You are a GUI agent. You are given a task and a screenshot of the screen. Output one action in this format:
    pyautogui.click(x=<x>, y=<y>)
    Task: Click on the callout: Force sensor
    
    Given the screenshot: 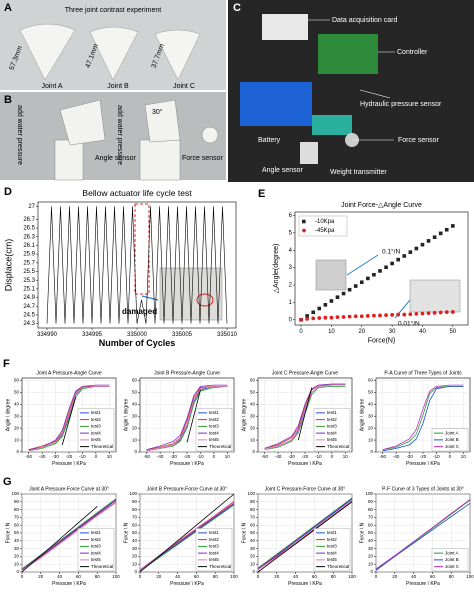 What is the action you would take?
    pyautogui.click(x=419, y=140)
    